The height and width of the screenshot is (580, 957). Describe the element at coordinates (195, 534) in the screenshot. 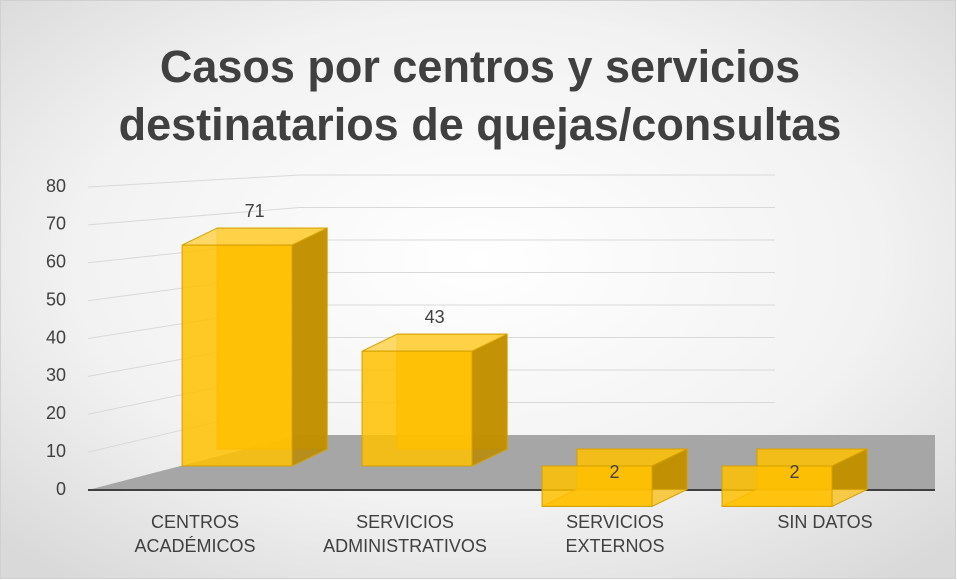

I see `x-tick-label: CENTROS ACADÉMICOS` at that location.